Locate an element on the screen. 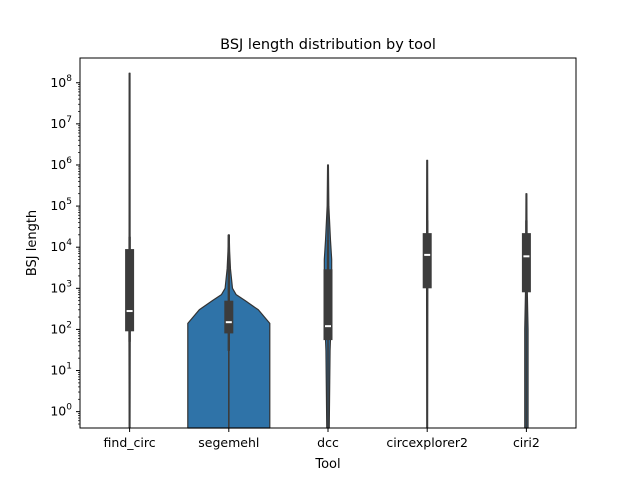 The width and height of the screenshot is (640, 480). y-tick-label: 108 is located at coordinates (61, 82).